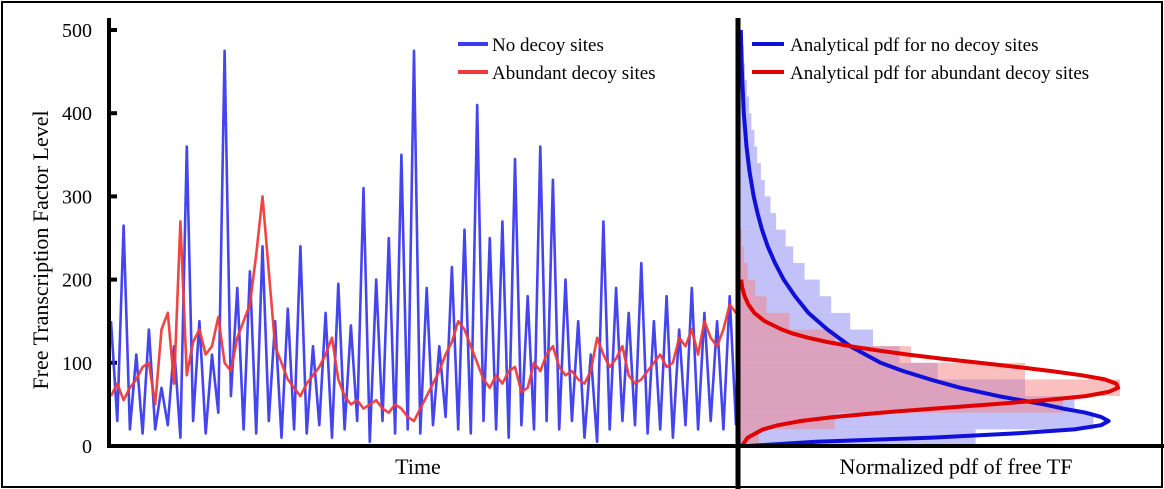 The width and height of the screenshot is (1164, 489). I want to click on y-axis-title: Free Transcription Factor Level, so click(40, 249).